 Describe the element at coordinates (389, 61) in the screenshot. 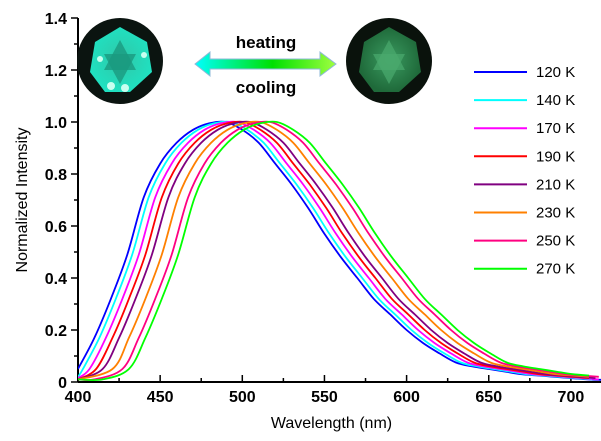

I see `crystal-photo-warm` at that location.